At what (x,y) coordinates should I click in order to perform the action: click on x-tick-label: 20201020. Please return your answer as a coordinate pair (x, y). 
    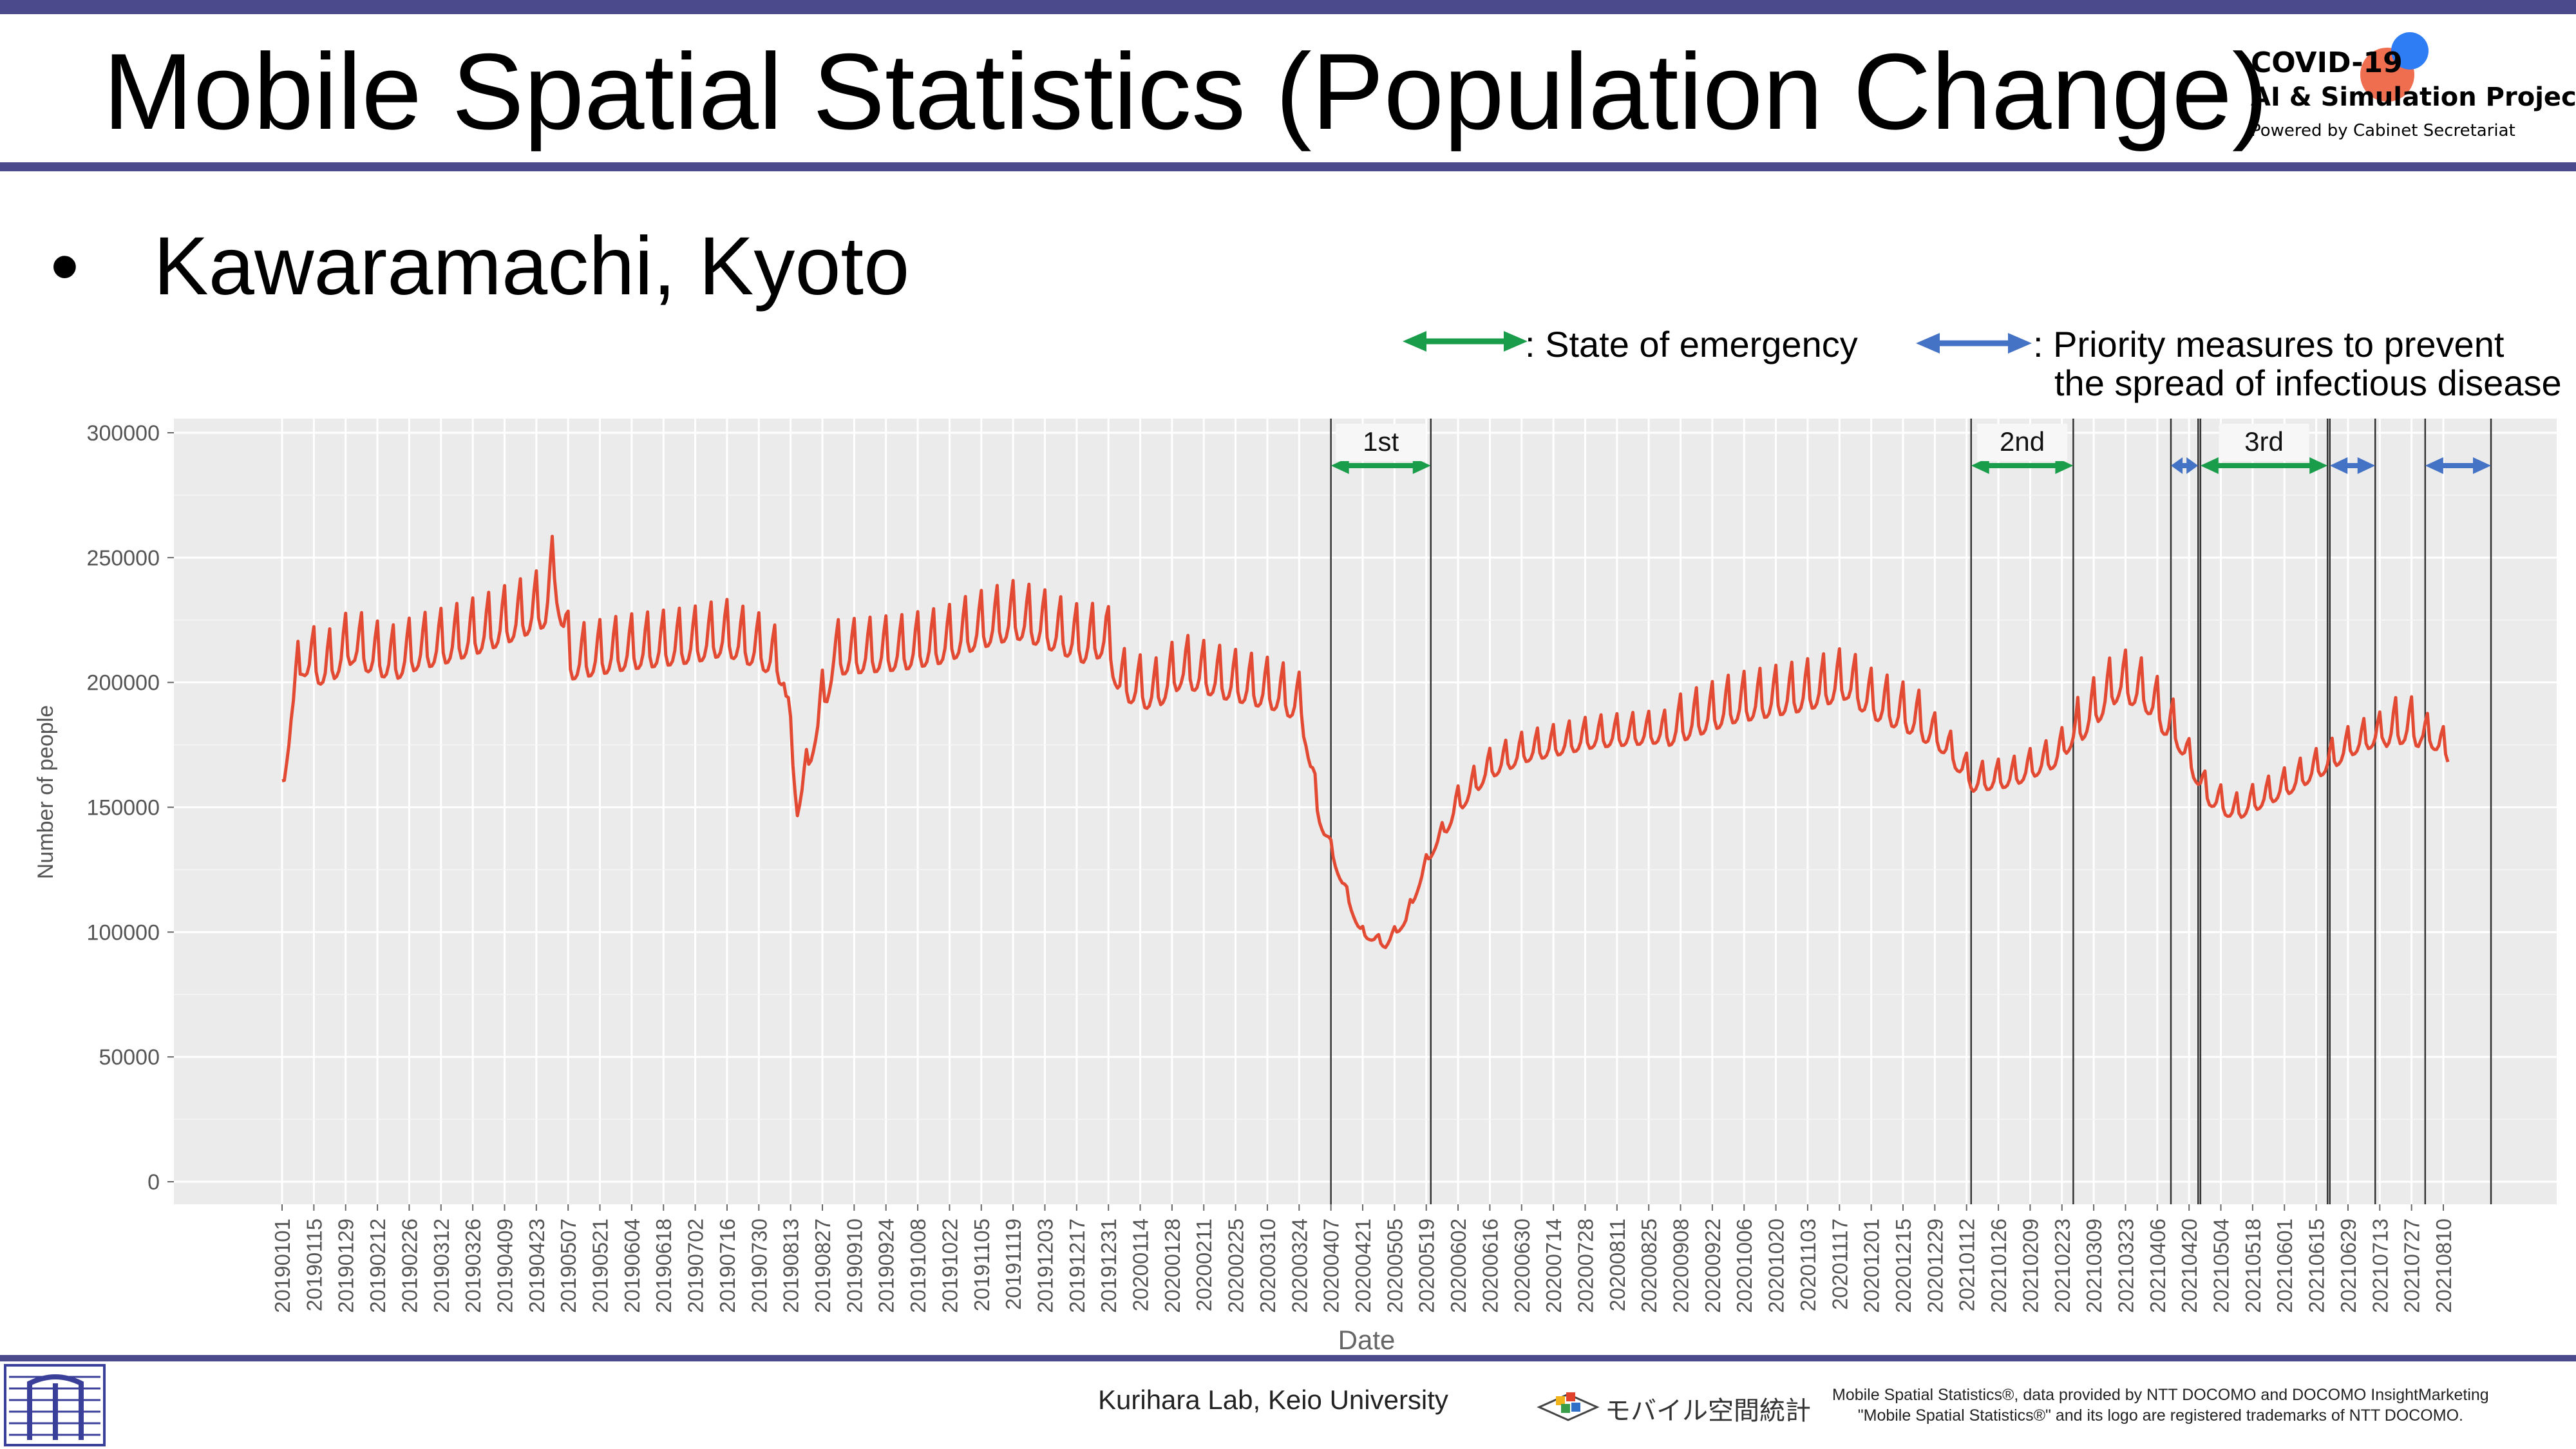
    Looking at the image, I should click on (1777, 1265).